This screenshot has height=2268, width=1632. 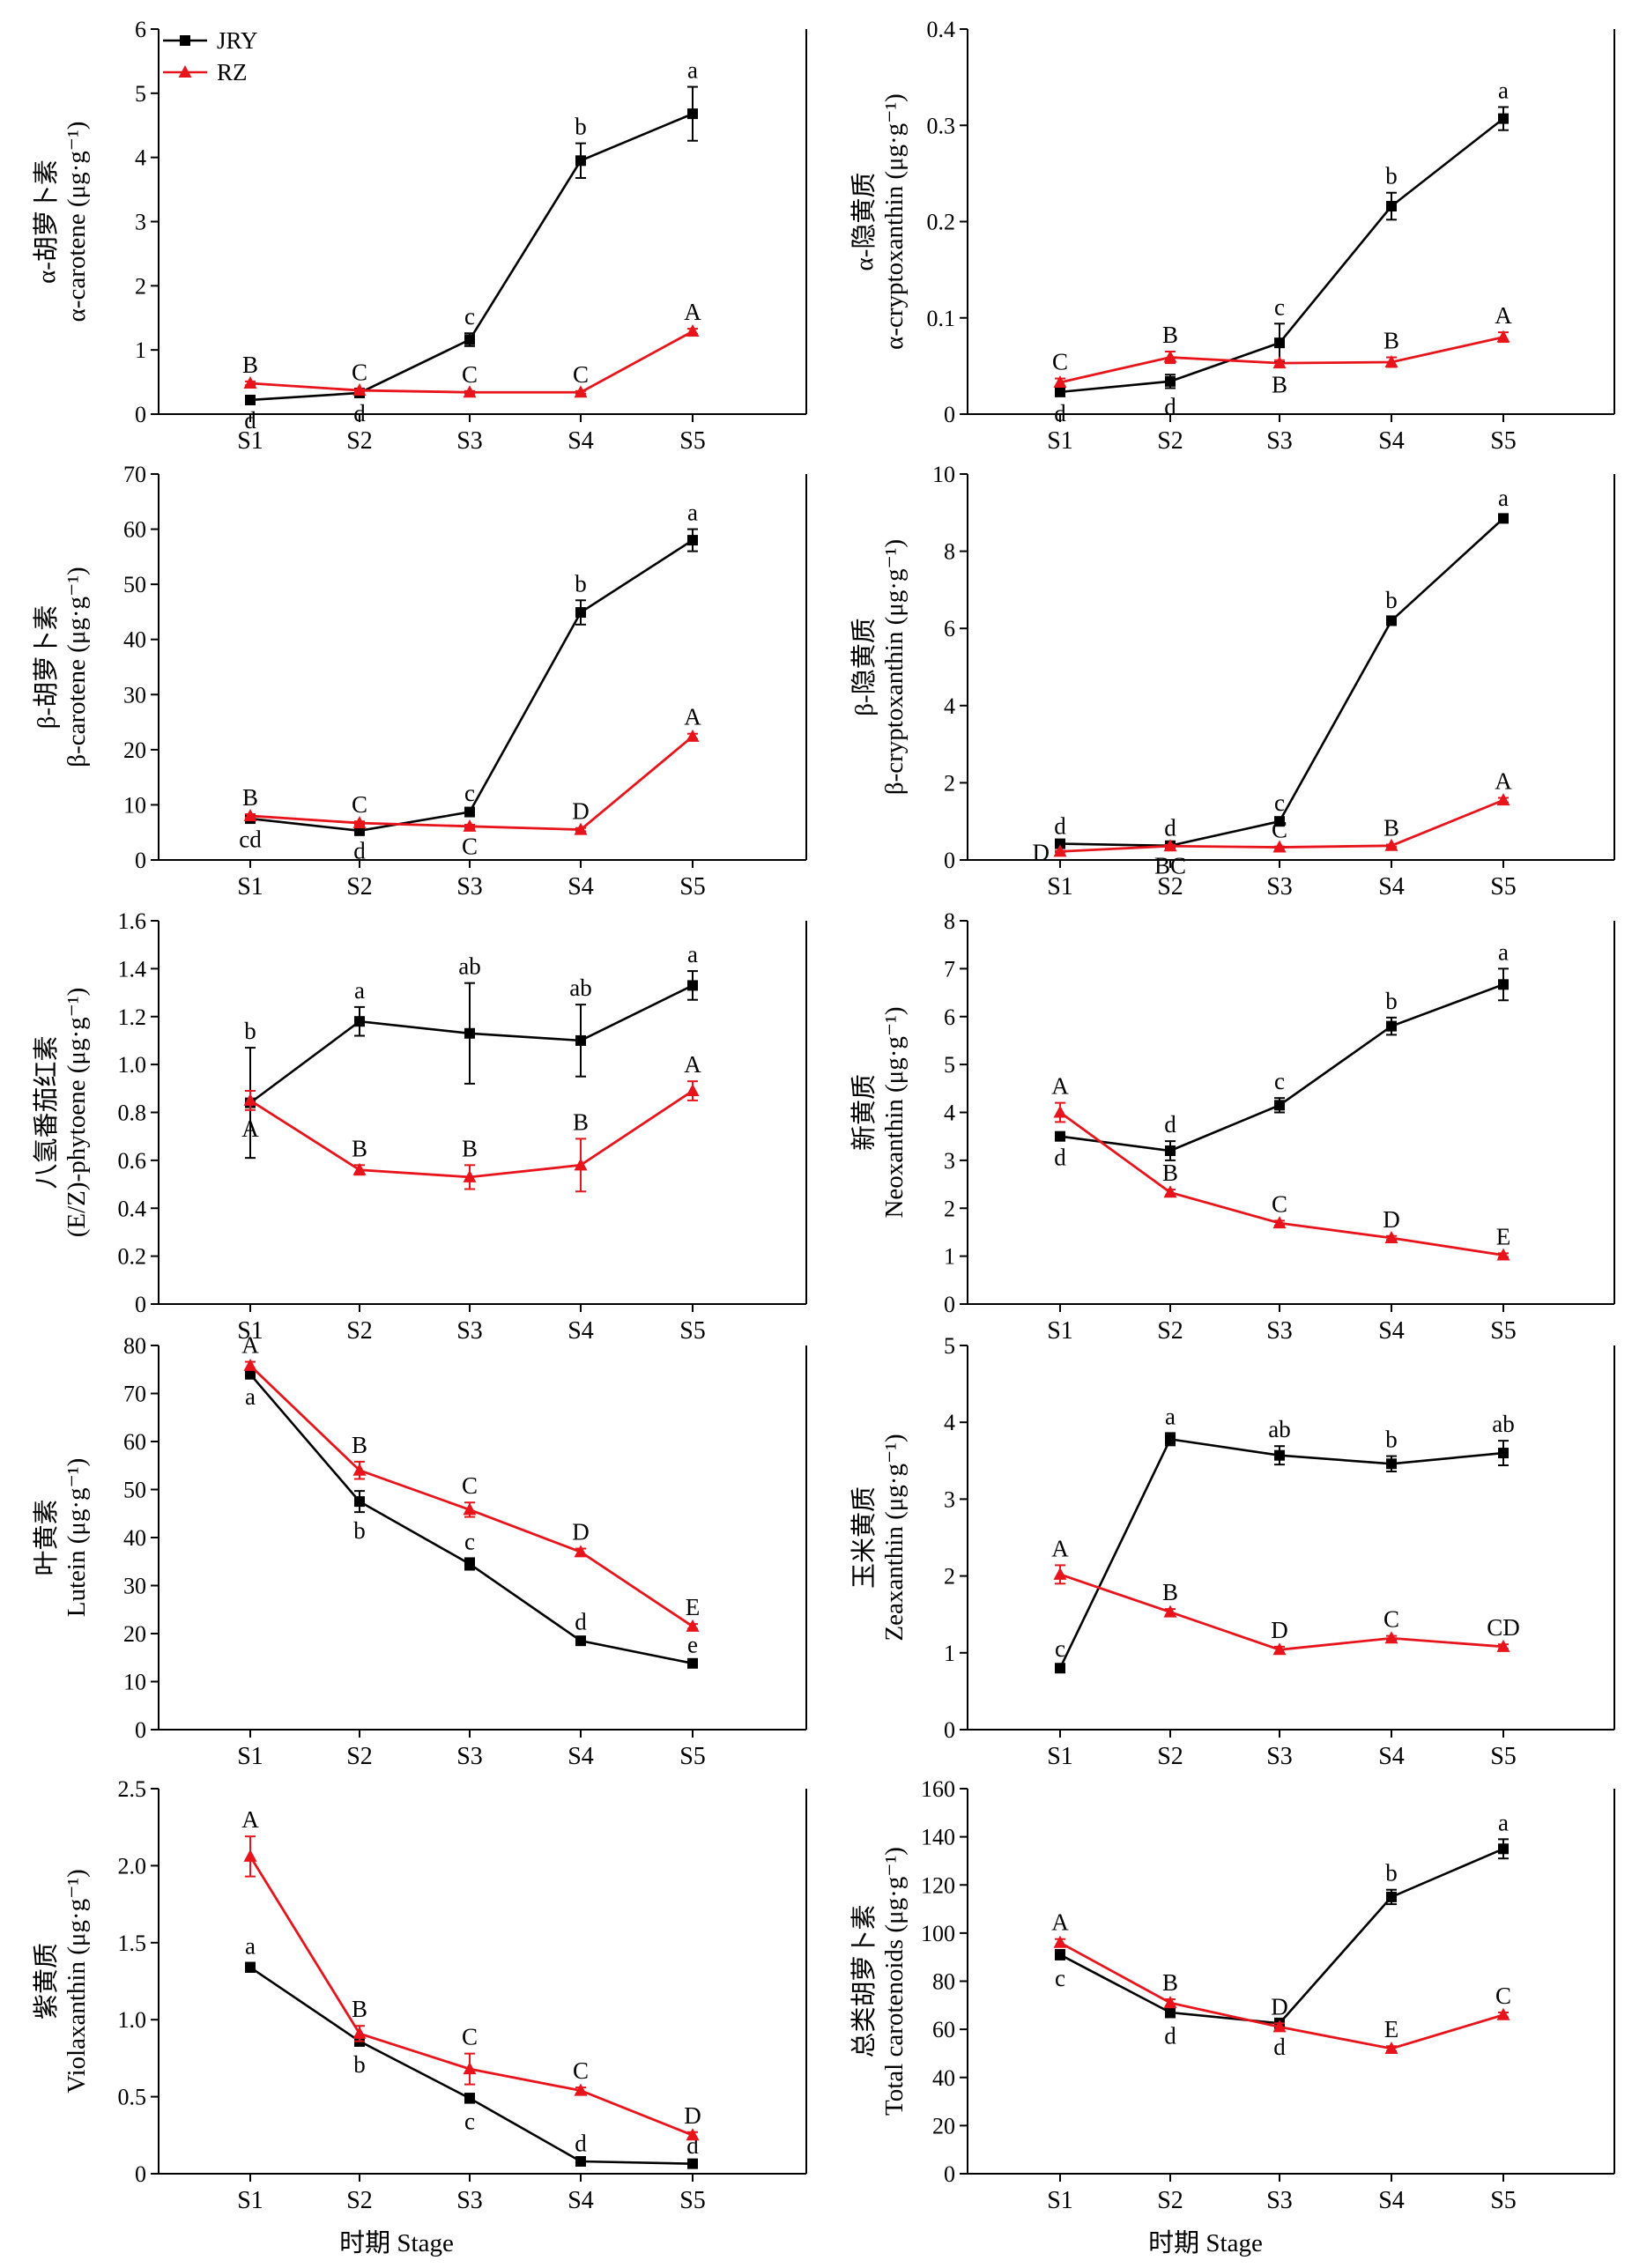 What do you see at coordinates (1170, 866) in the screenshot?
I see `significance-letter: BC` at bounding box center [1170, 866].